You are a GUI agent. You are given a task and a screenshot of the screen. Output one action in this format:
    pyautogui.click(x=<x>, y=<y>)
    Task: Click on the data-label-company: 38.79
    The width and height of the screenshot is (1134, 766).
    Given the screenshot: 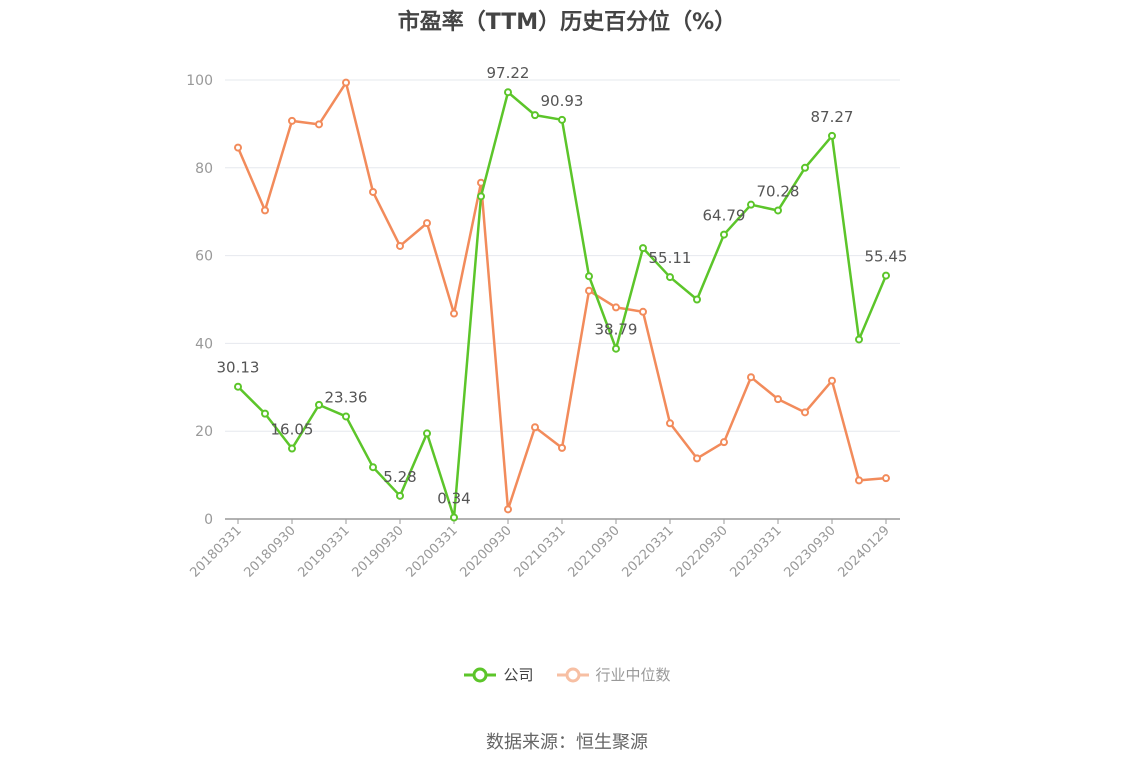 What is the action you would take?
    pyautogui.click(x=616, y=330)
    